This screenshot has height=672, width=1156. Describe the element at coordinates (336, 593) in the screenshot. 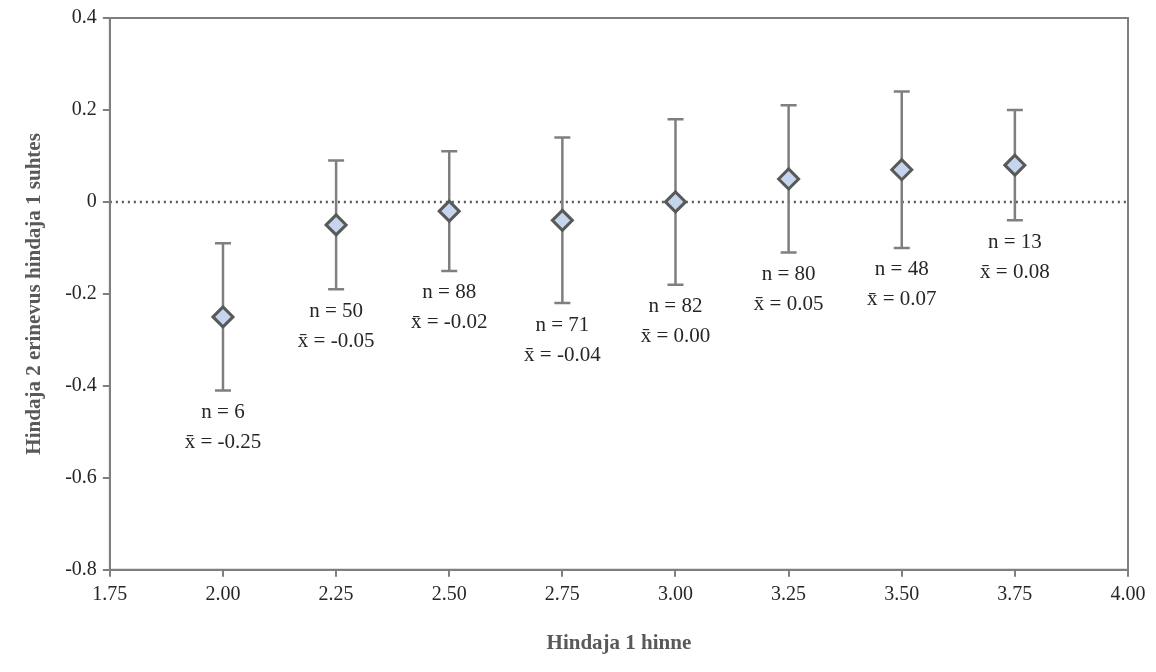

I see `x-tick-label: 2.25` at that location.